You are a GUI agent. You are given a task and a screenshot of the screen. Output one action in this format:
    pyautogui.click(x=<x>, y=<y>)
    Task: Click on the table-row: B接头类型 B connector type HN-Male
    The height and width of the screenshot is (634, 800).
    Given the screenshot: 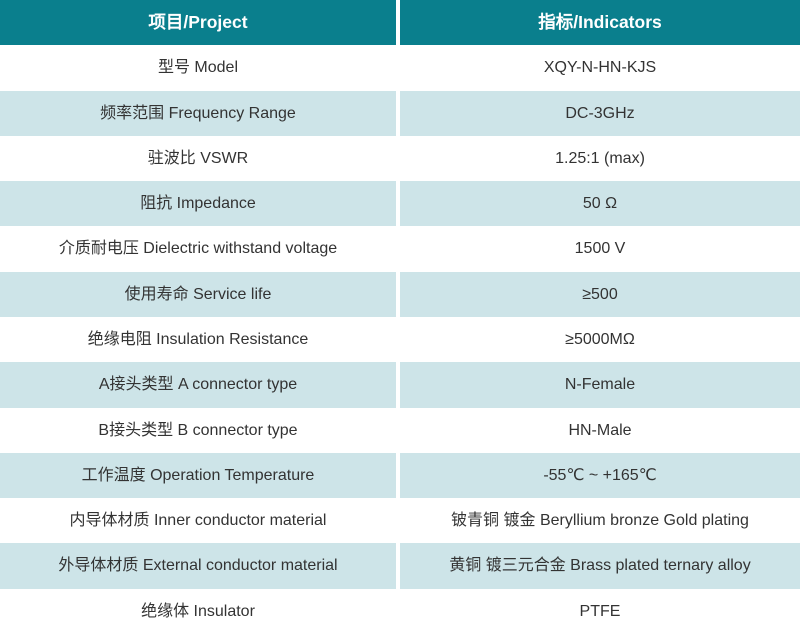 What is the action you would take?
    pyautogui.click(x=400, y=430)
    